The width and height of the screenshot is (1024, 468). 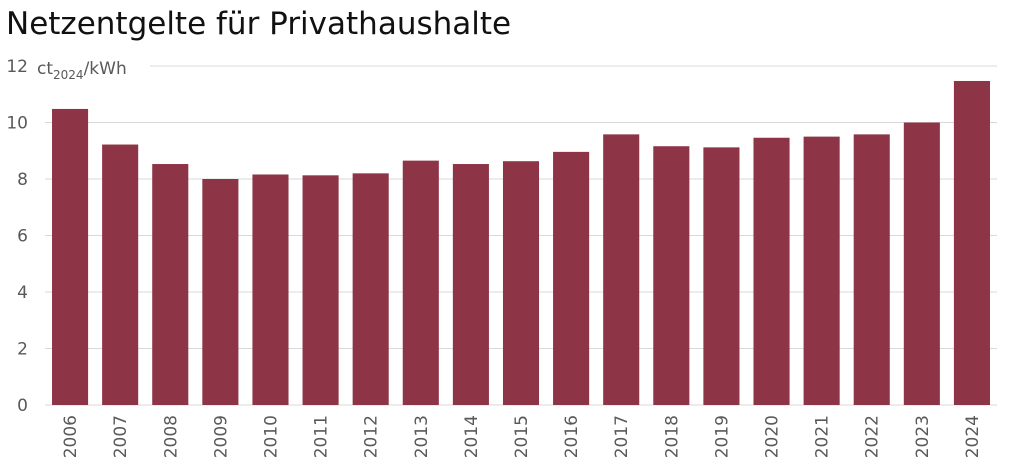 I want to click on y-tick-label: 6, so click(x=22, y=237).